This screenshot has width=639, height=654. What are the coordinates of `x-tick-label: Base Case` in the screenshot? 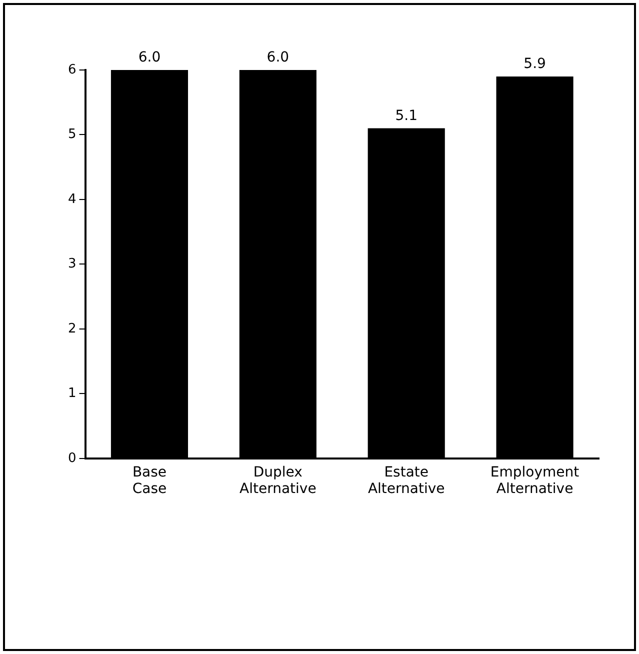 It's located at (149, 481).